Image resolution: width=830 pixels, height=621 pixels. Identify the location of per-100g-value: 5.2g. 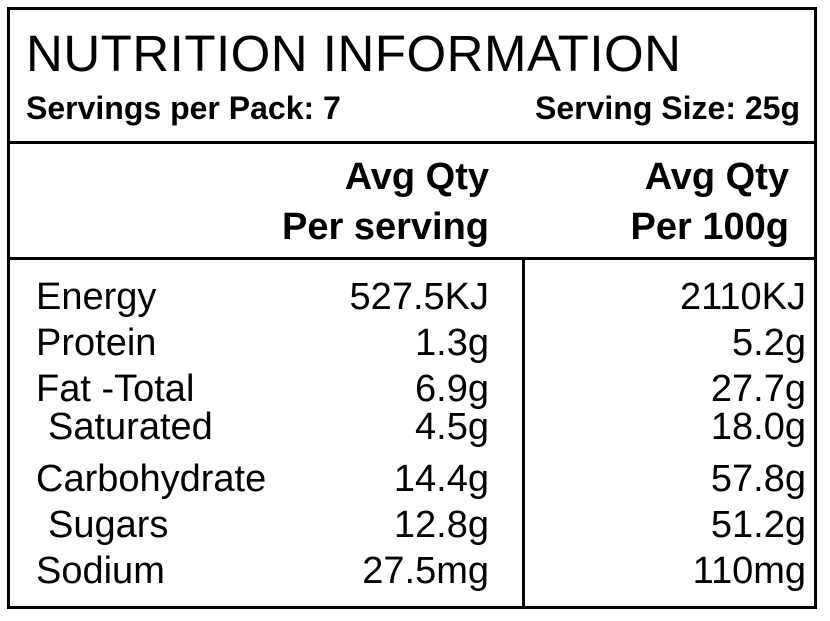
(769, 343).